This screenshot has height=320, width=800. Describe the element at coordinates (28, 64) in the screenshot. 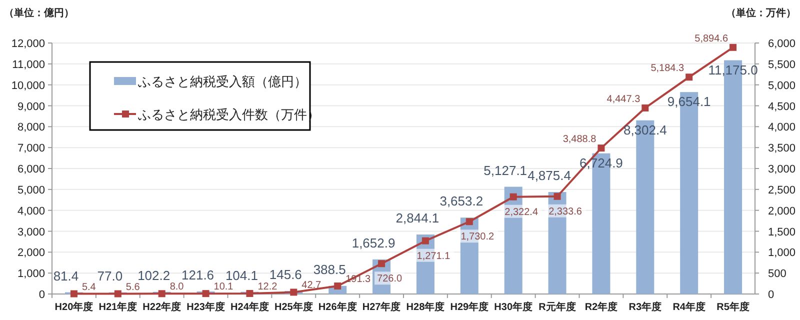

I see `y-tick-label: 11,000` at that location.